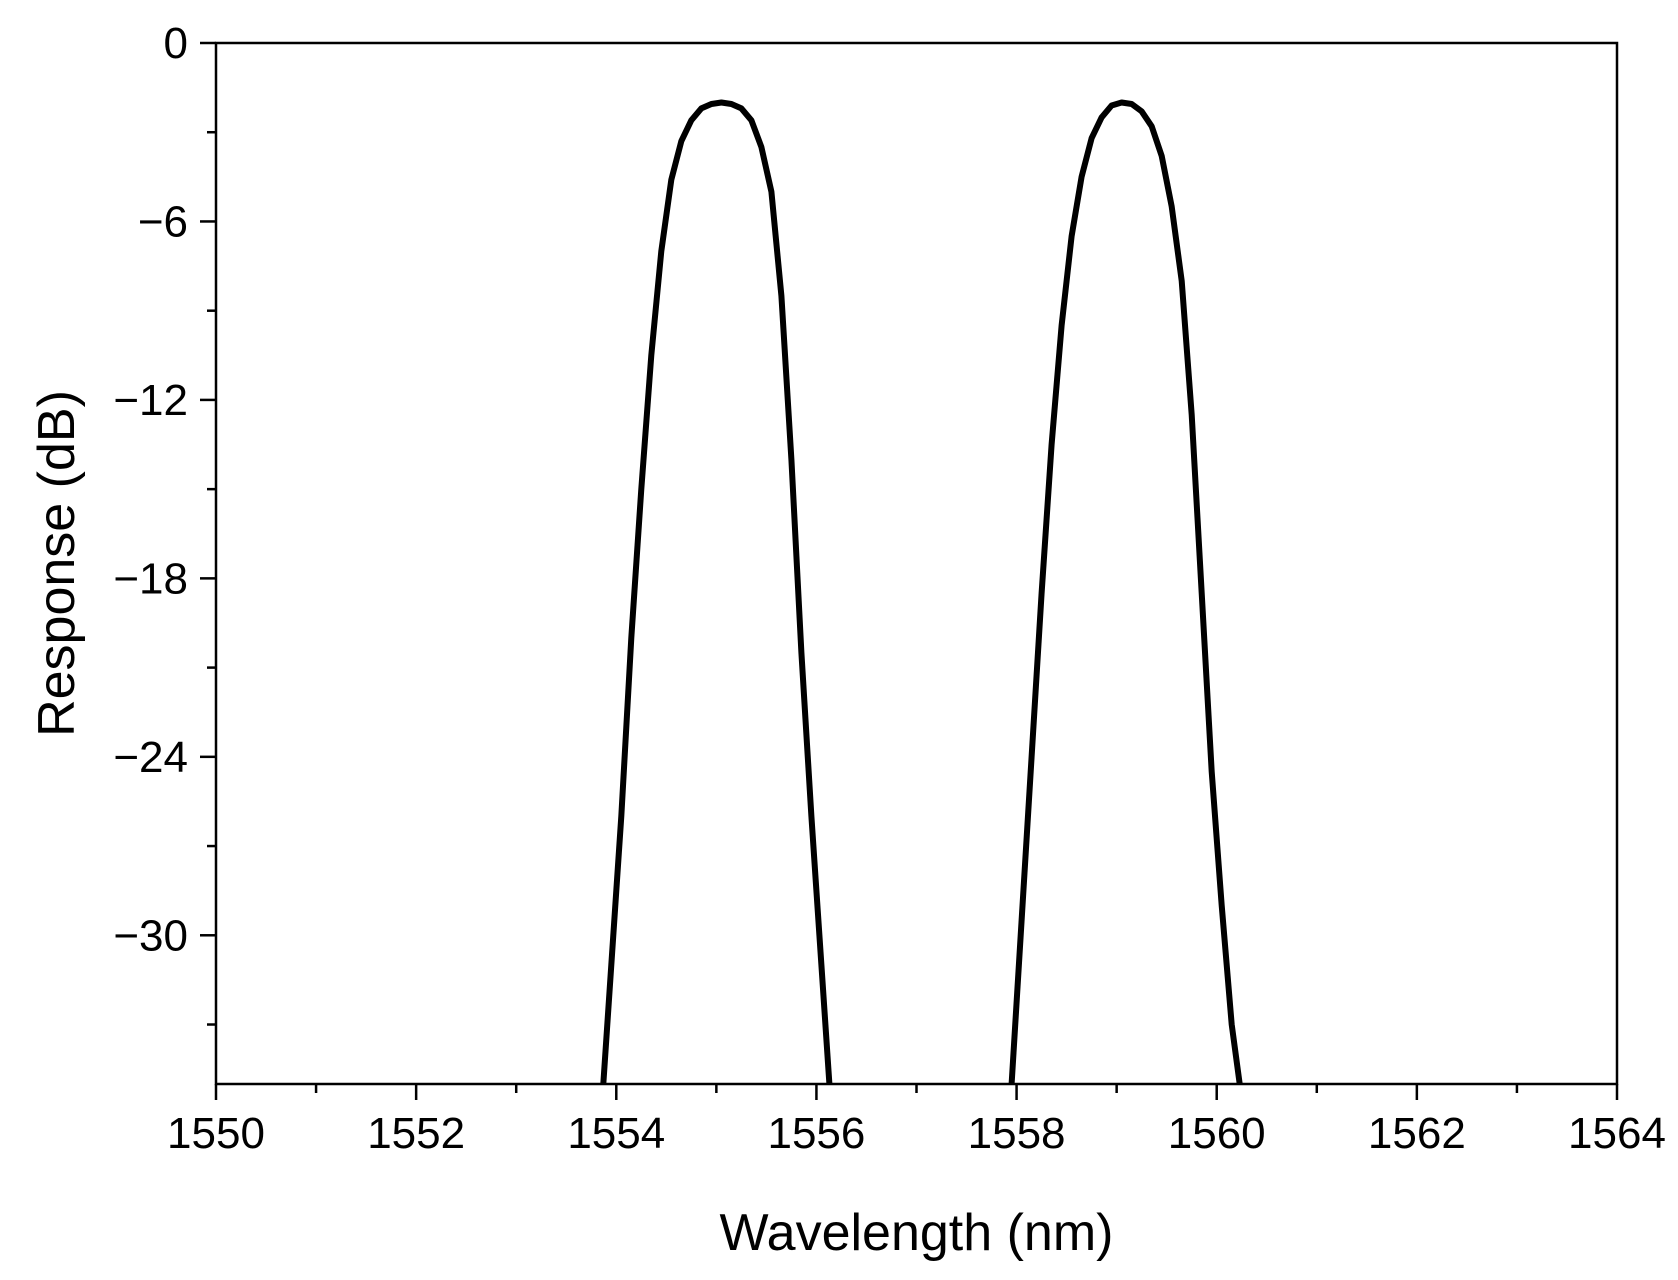  What do you see at coordinates (150, 578) in the screenshot?
I see `y-tick-label: −18` at bounding box center [150, 578].